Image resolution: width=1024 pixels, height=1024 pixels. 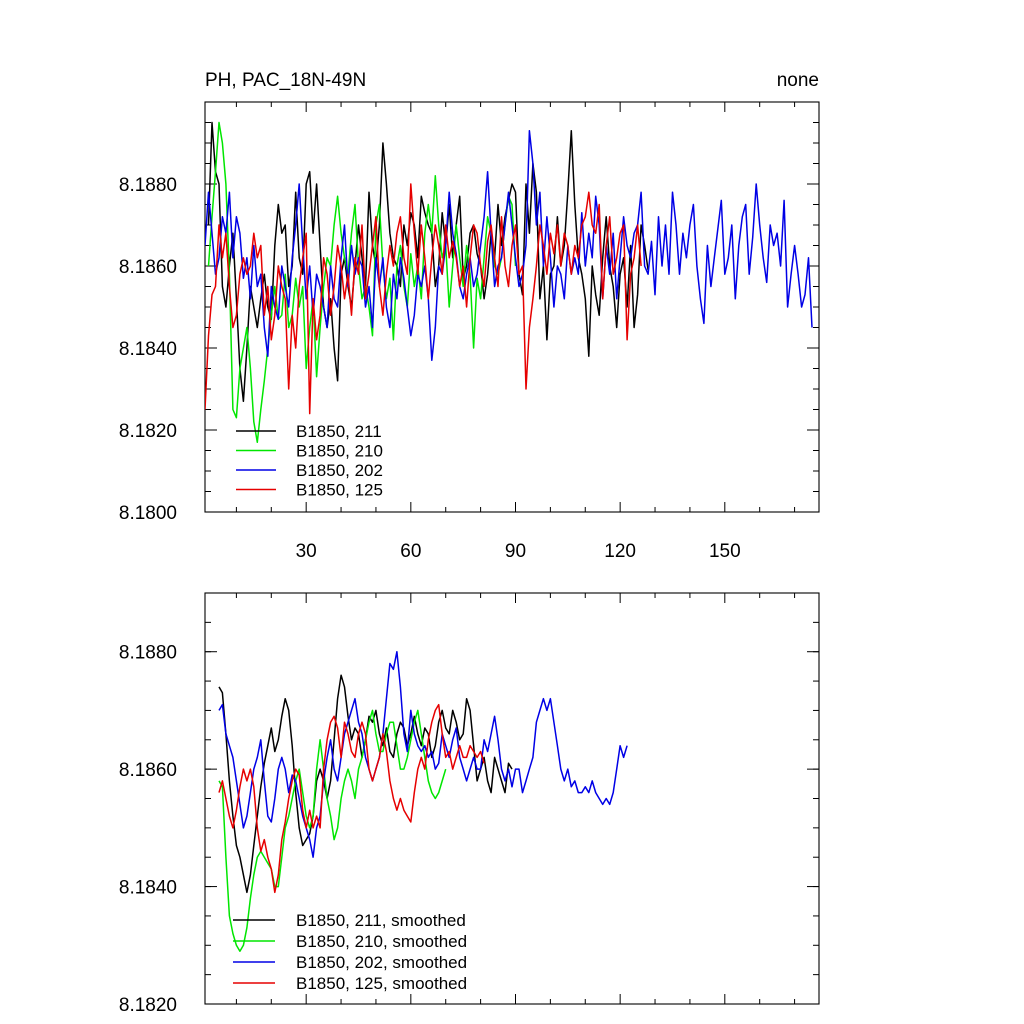 What do you see at coordinates (381, 920) in the screenshot?
I see `legend-label: B1850, 211, smoothed` at bounding box center [381, 920].